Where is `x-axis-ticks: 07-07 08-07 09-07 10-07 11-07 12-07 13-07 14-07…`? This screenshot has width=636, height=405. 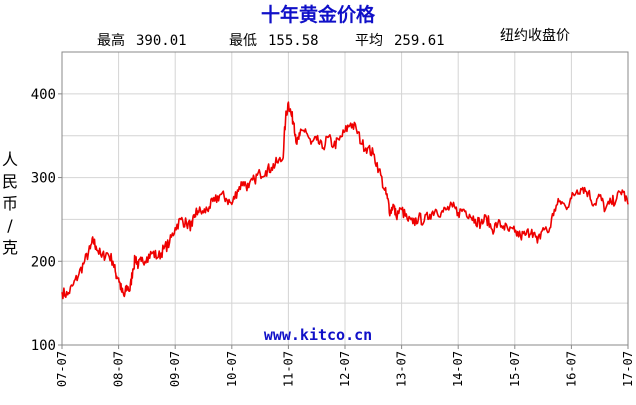
x-axis-ticks: 07-07 08-07 09-07 10-07 11-07 12-07 13-07 14-07… is located at coordinates (345, 366).